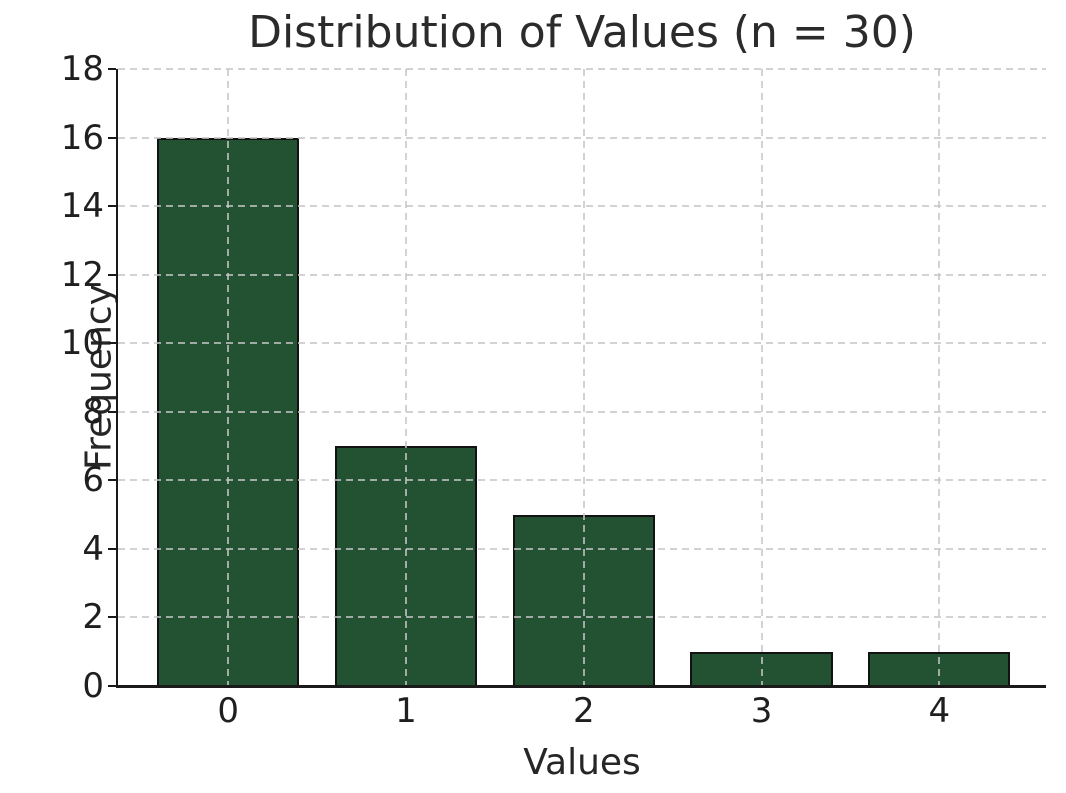 The image size is (1066, 793). Describe the element at coordinates (582, 762) in the screenshot. I see `x-axis-label: Values` at that location.